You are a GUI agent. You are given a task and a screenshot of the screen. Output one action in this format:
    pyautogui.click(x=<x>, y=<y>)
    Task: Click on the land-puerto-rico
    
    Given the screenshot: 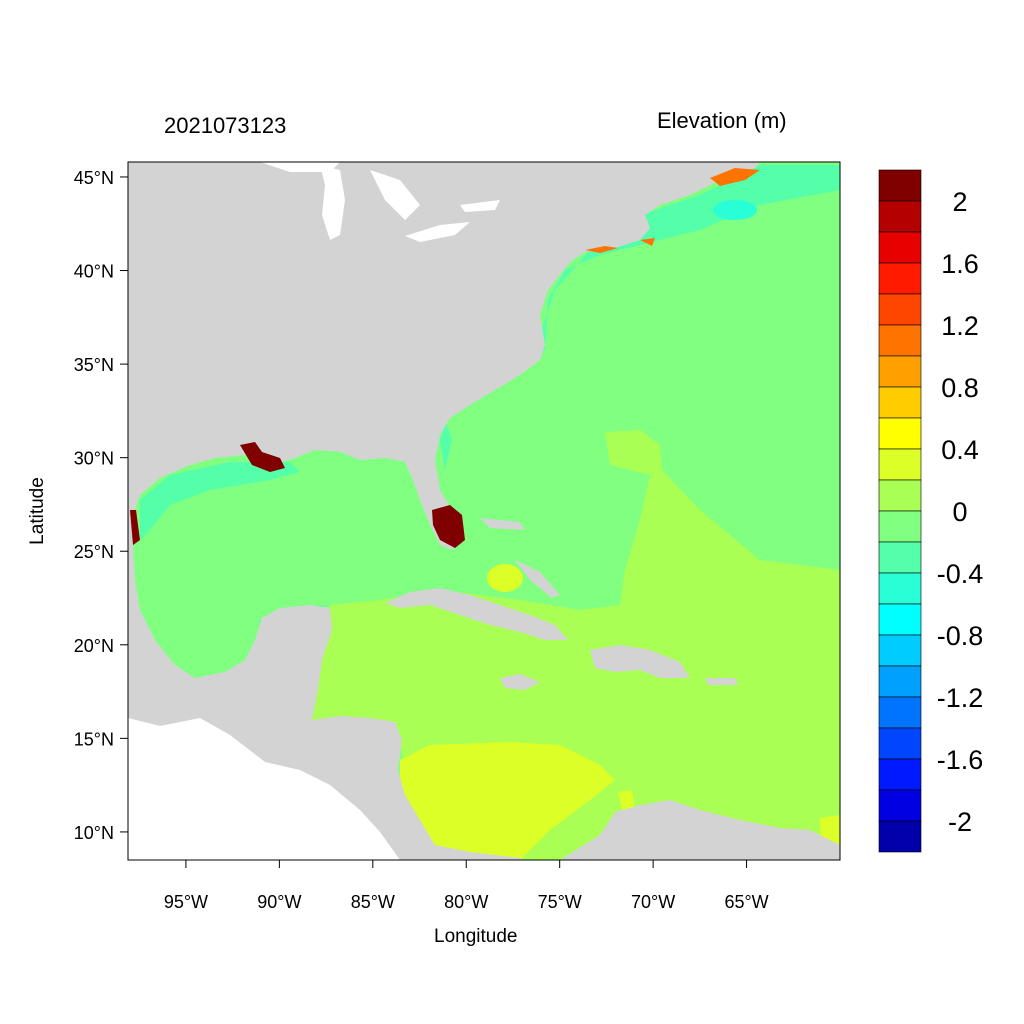 What is the action you would take?
    pyautogui.click(x=721, y=681)
    